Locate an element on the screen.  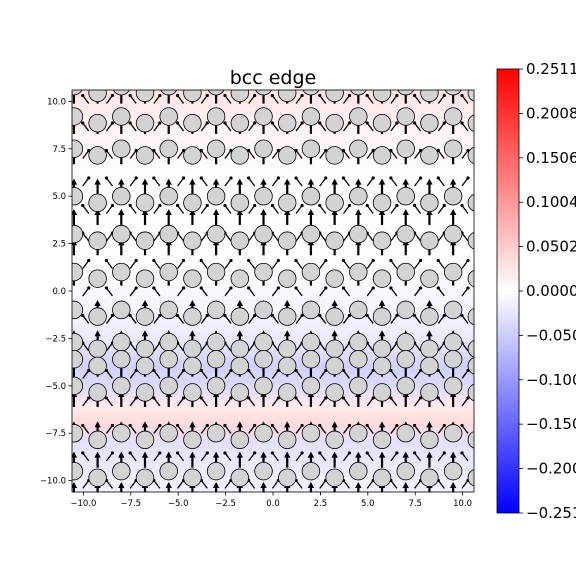
y-tick-label: 7.5 is located at coordinates (59, 150).